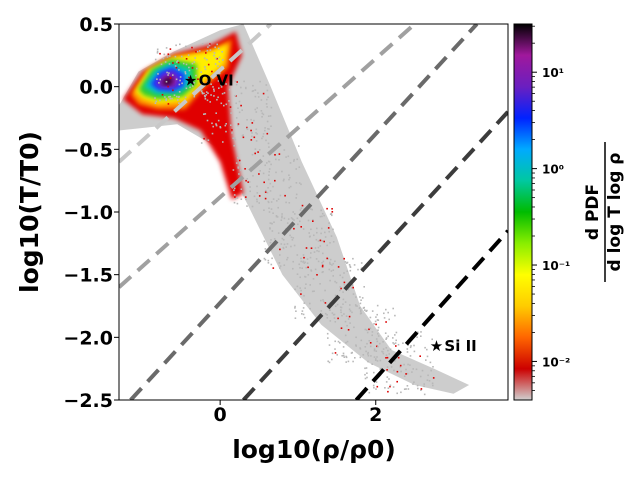  What do you see at coordinates (96, 88) in the screenshot?
I see `y-tick-label: 0.0` at bounding box center [96, 88].